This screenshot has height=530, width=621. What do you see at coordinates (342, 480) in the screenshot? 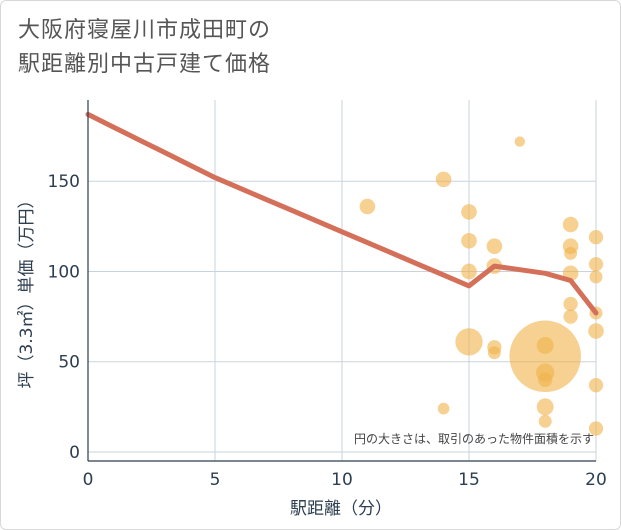
I see `x-tick-label: 10` at bounding box center [342, 480].